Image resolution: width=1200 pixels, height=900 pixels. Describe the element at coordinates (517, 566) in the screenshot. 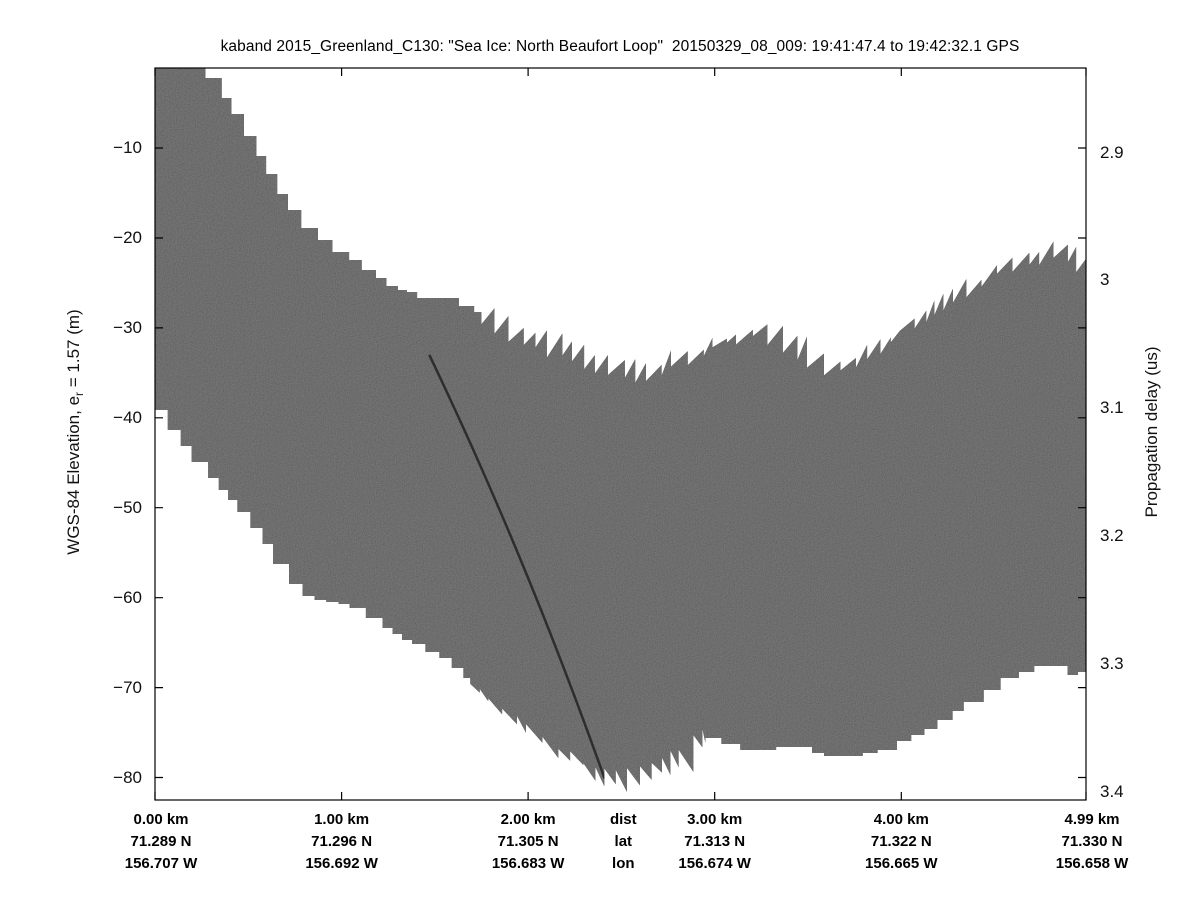

I see `internal-layer-echo` at that location.